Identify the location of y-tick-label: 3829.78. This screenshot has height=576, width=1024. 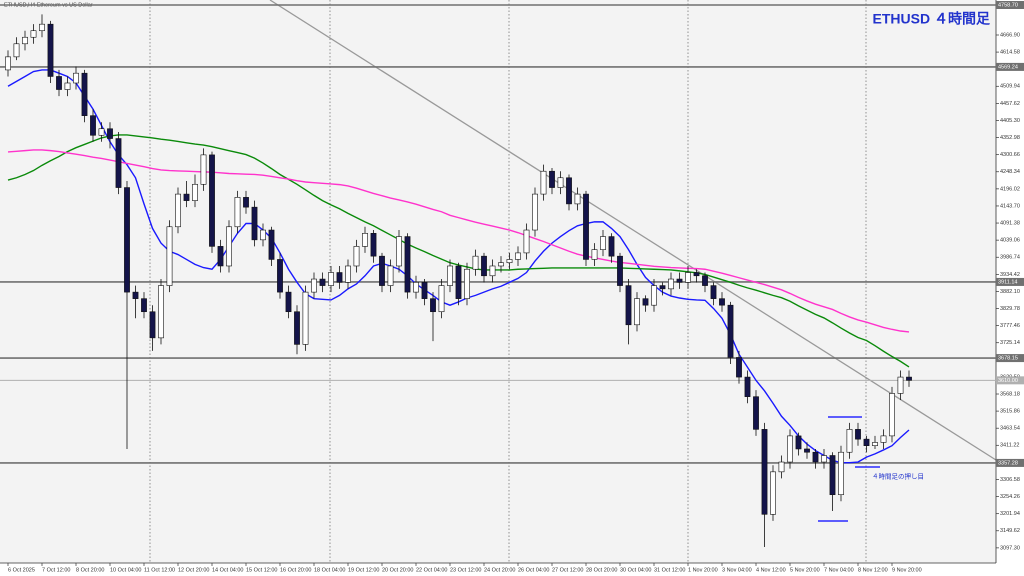
(1010, 309).